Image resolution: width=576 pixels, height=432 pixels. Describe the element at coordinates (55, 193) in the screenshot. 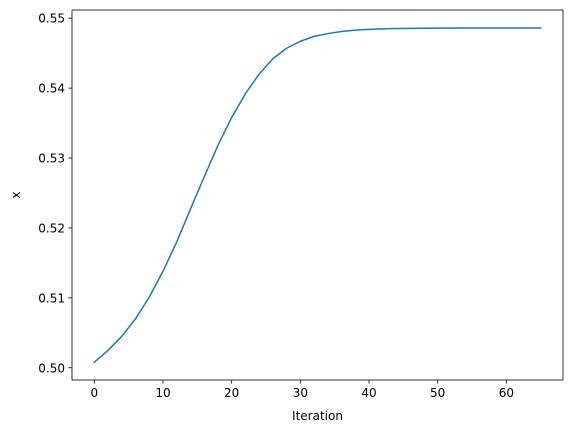

I see `y-axis: 0.50 0.51 0.52 0.53 0.54 0.55` at that location.